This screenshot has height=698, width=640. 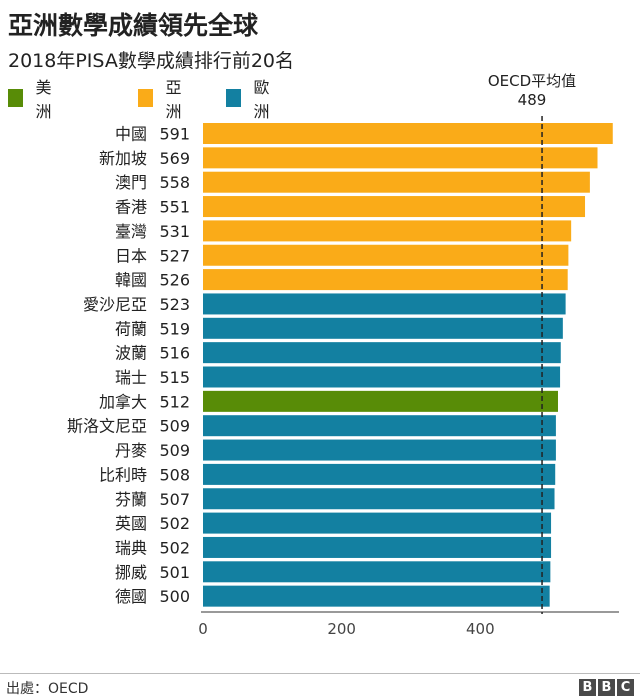 What do you see at coordinates (174, 401) in the screenshot?
I see `value-label: 512` at bounding box center [174, 401].